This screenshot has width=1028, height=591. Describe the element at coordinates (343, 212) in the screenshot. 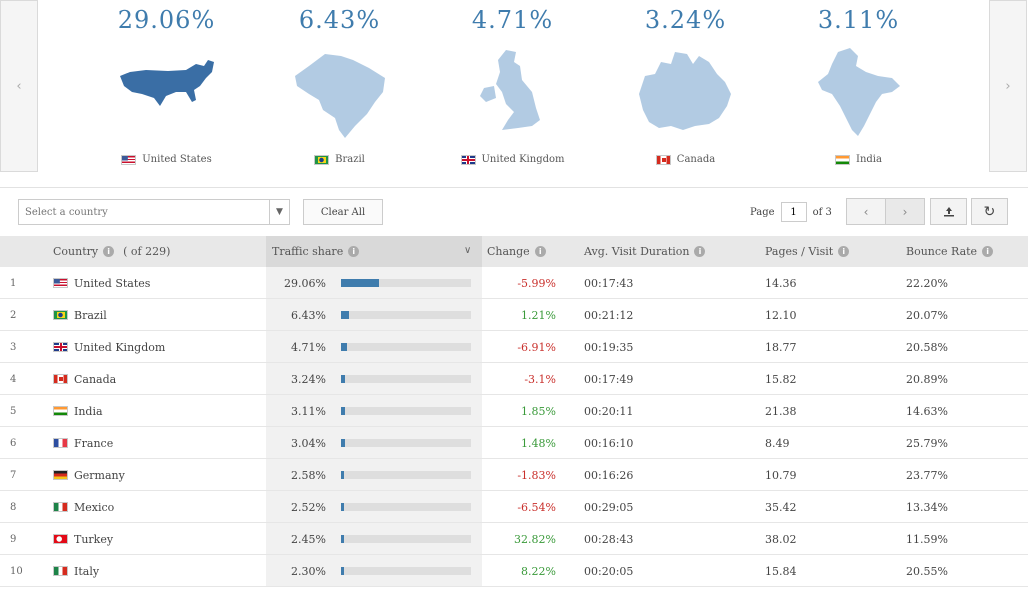

I see `clear-all-button: Clear All` at that location.